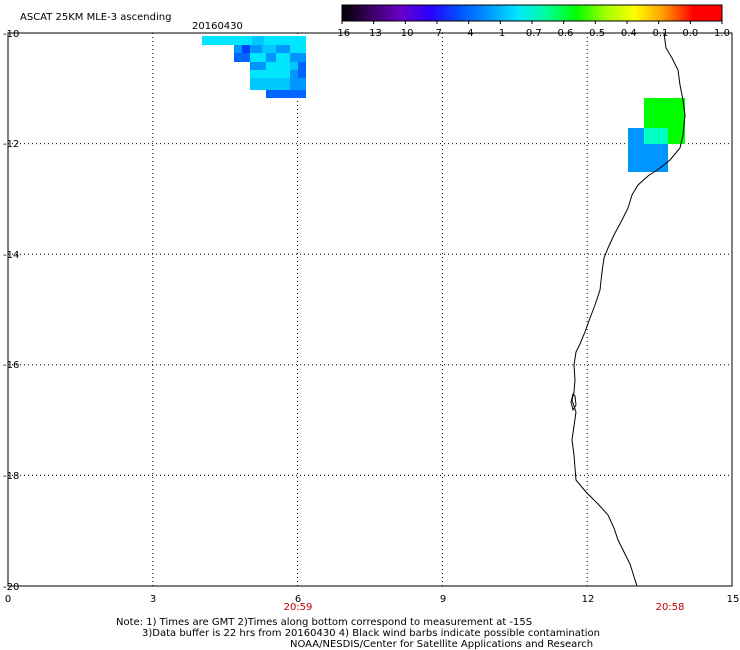  I want to click on colorbar, so click(532, 13).